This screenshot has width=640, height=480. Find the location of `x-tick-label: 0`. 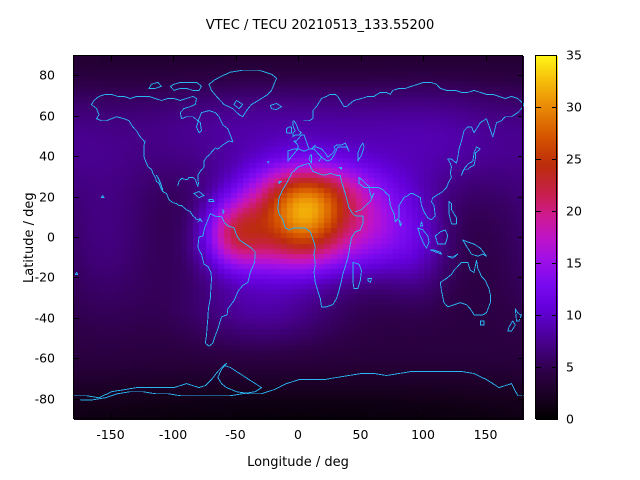

x-tick-label: 0 is located at coordinates (298, 434).